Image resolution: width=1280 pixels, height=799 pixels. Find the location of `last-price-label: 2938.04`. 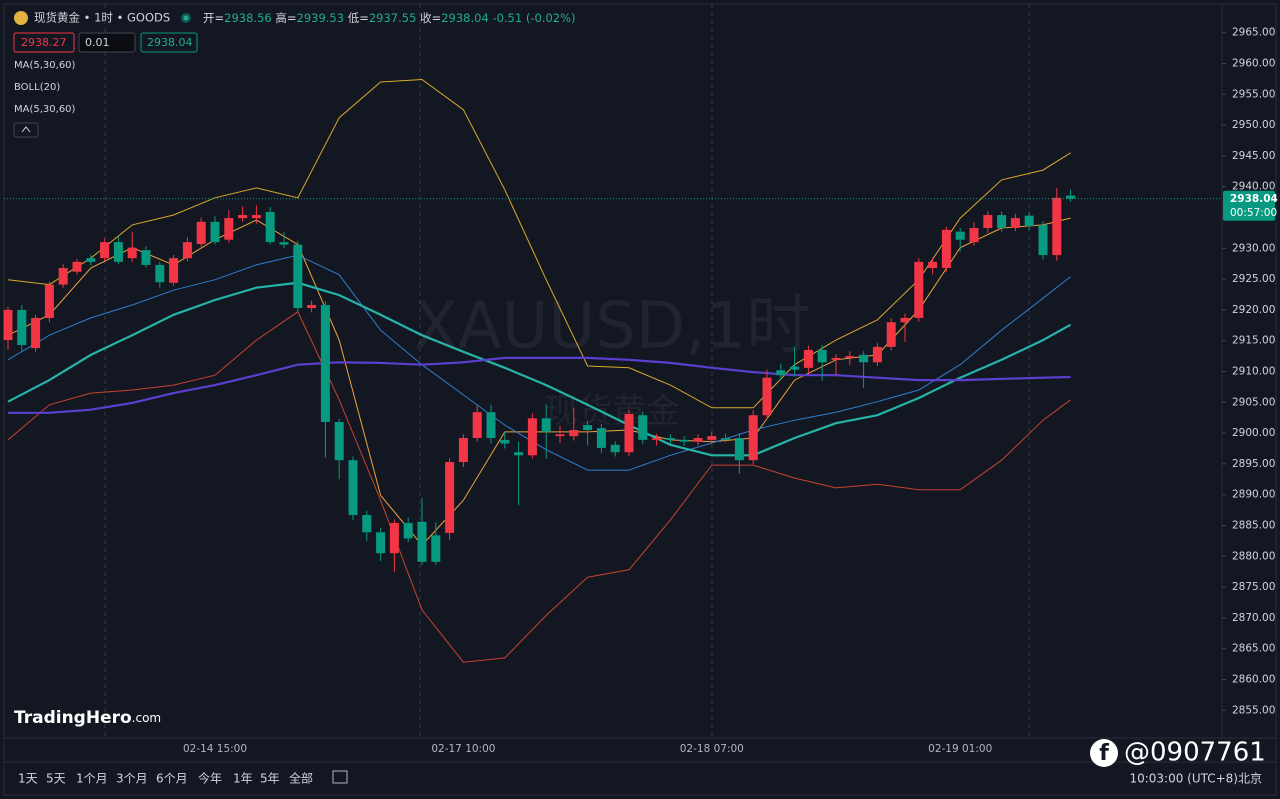

last-price-label: 2938.04 is located at coordinates (1254, 199).